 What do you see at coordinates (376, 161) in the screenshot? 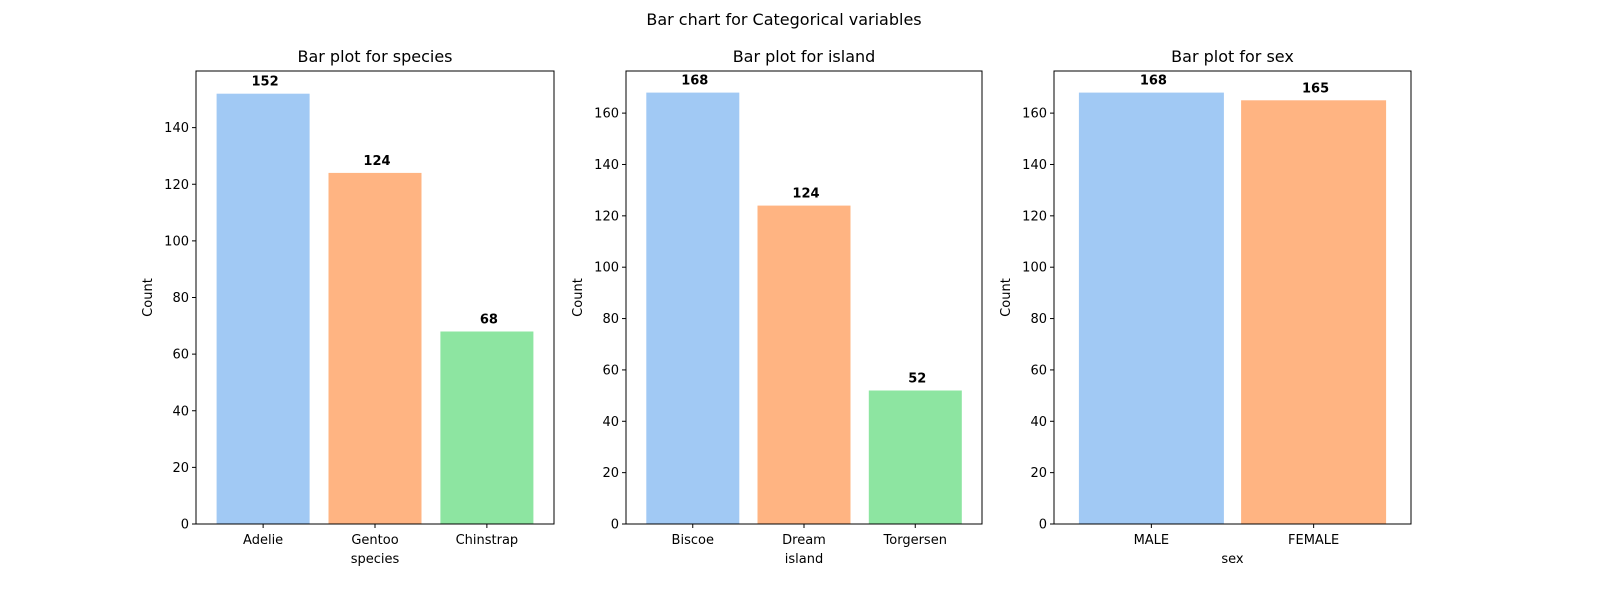
I see `data-label-gentoo: 124` at bounding box center [376, 161].